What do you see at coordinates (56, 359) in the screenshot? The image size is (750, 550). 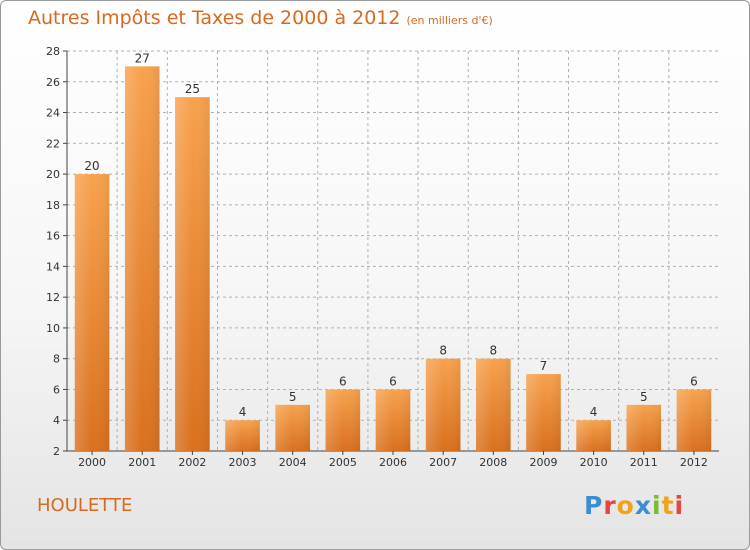 I see `y-tick-label: 8` at bounding box center [56, 359].